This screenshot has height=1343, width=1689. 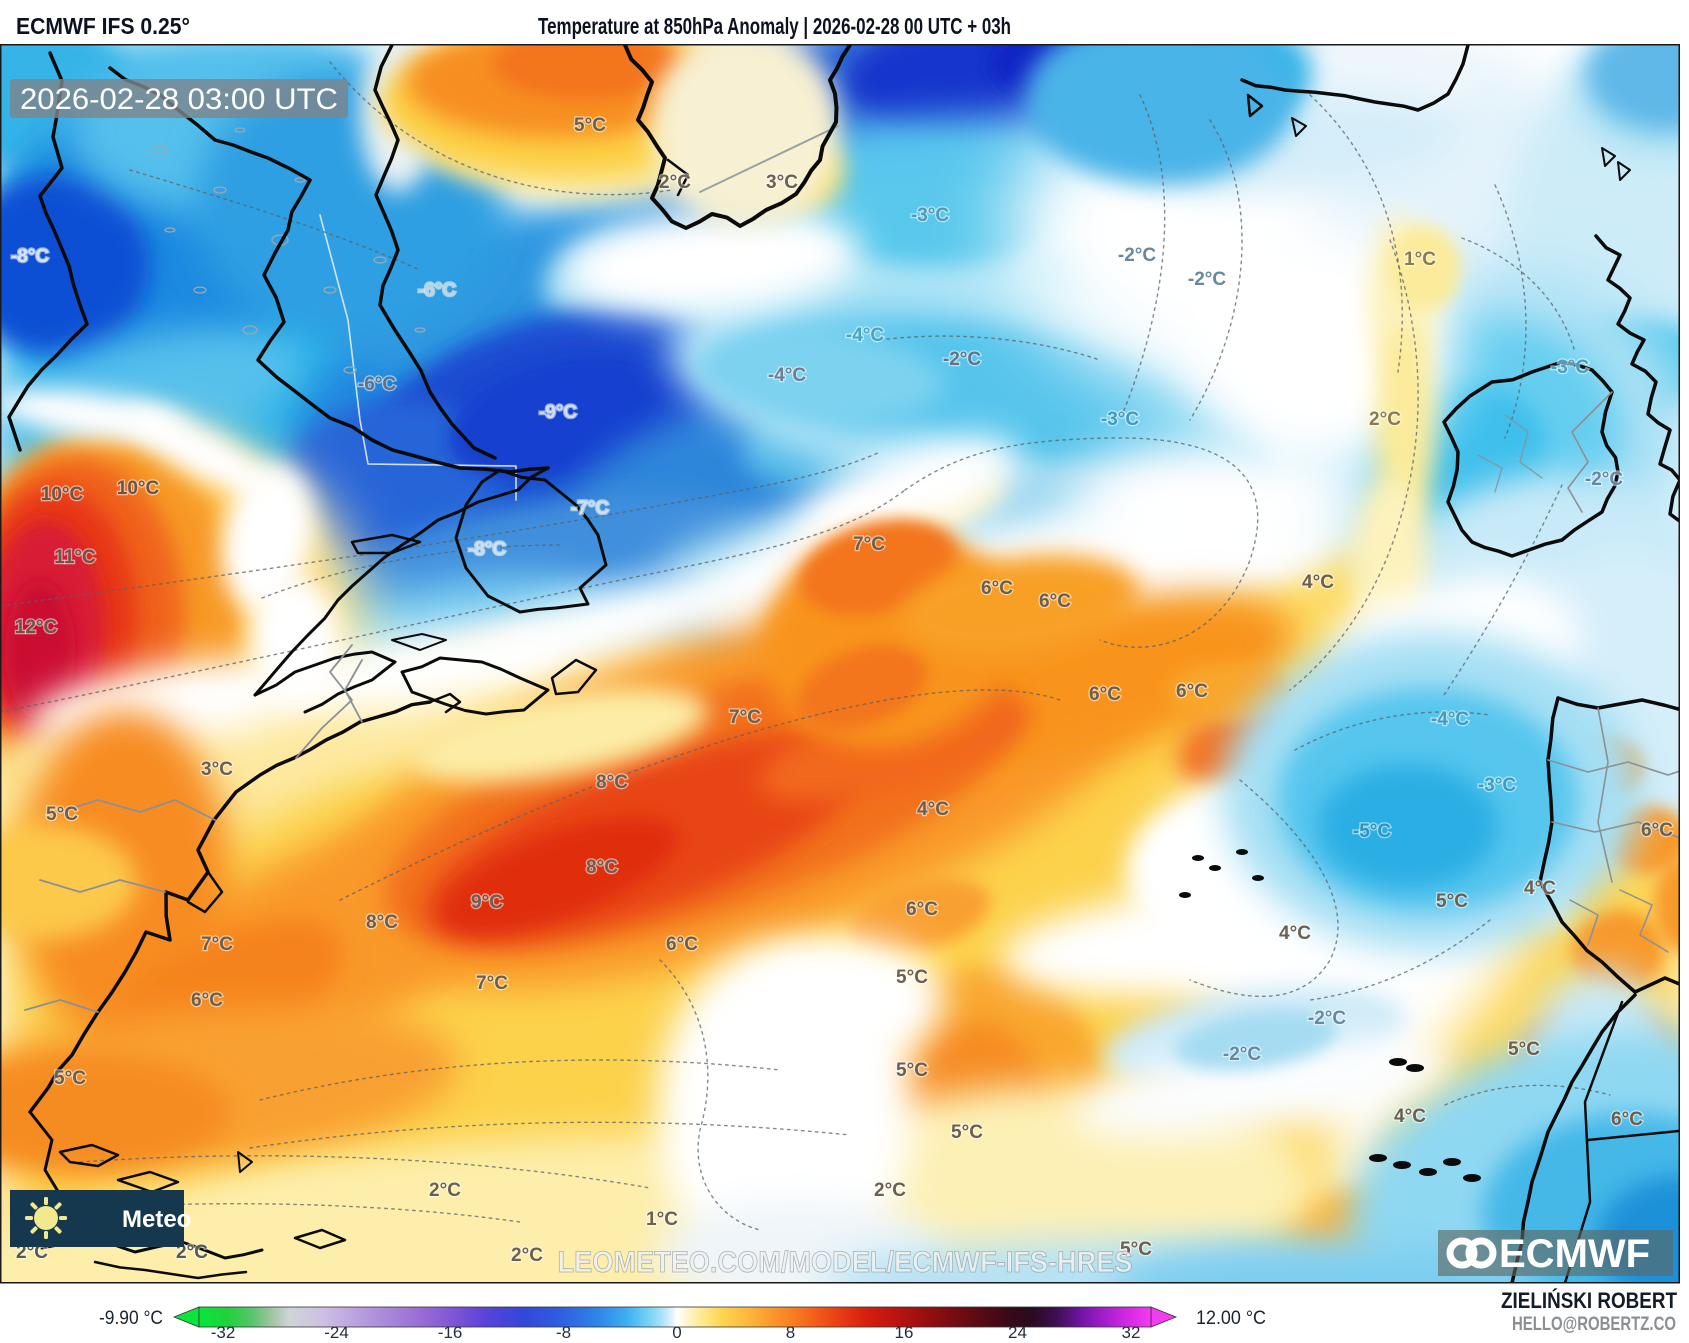 I want to click on svg-text: -24, so click(x=336, y=1330).